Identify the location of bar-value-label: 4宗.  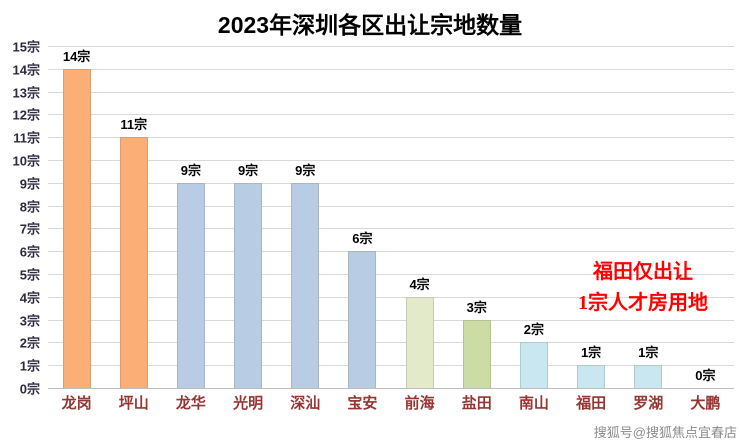
(419, 284).